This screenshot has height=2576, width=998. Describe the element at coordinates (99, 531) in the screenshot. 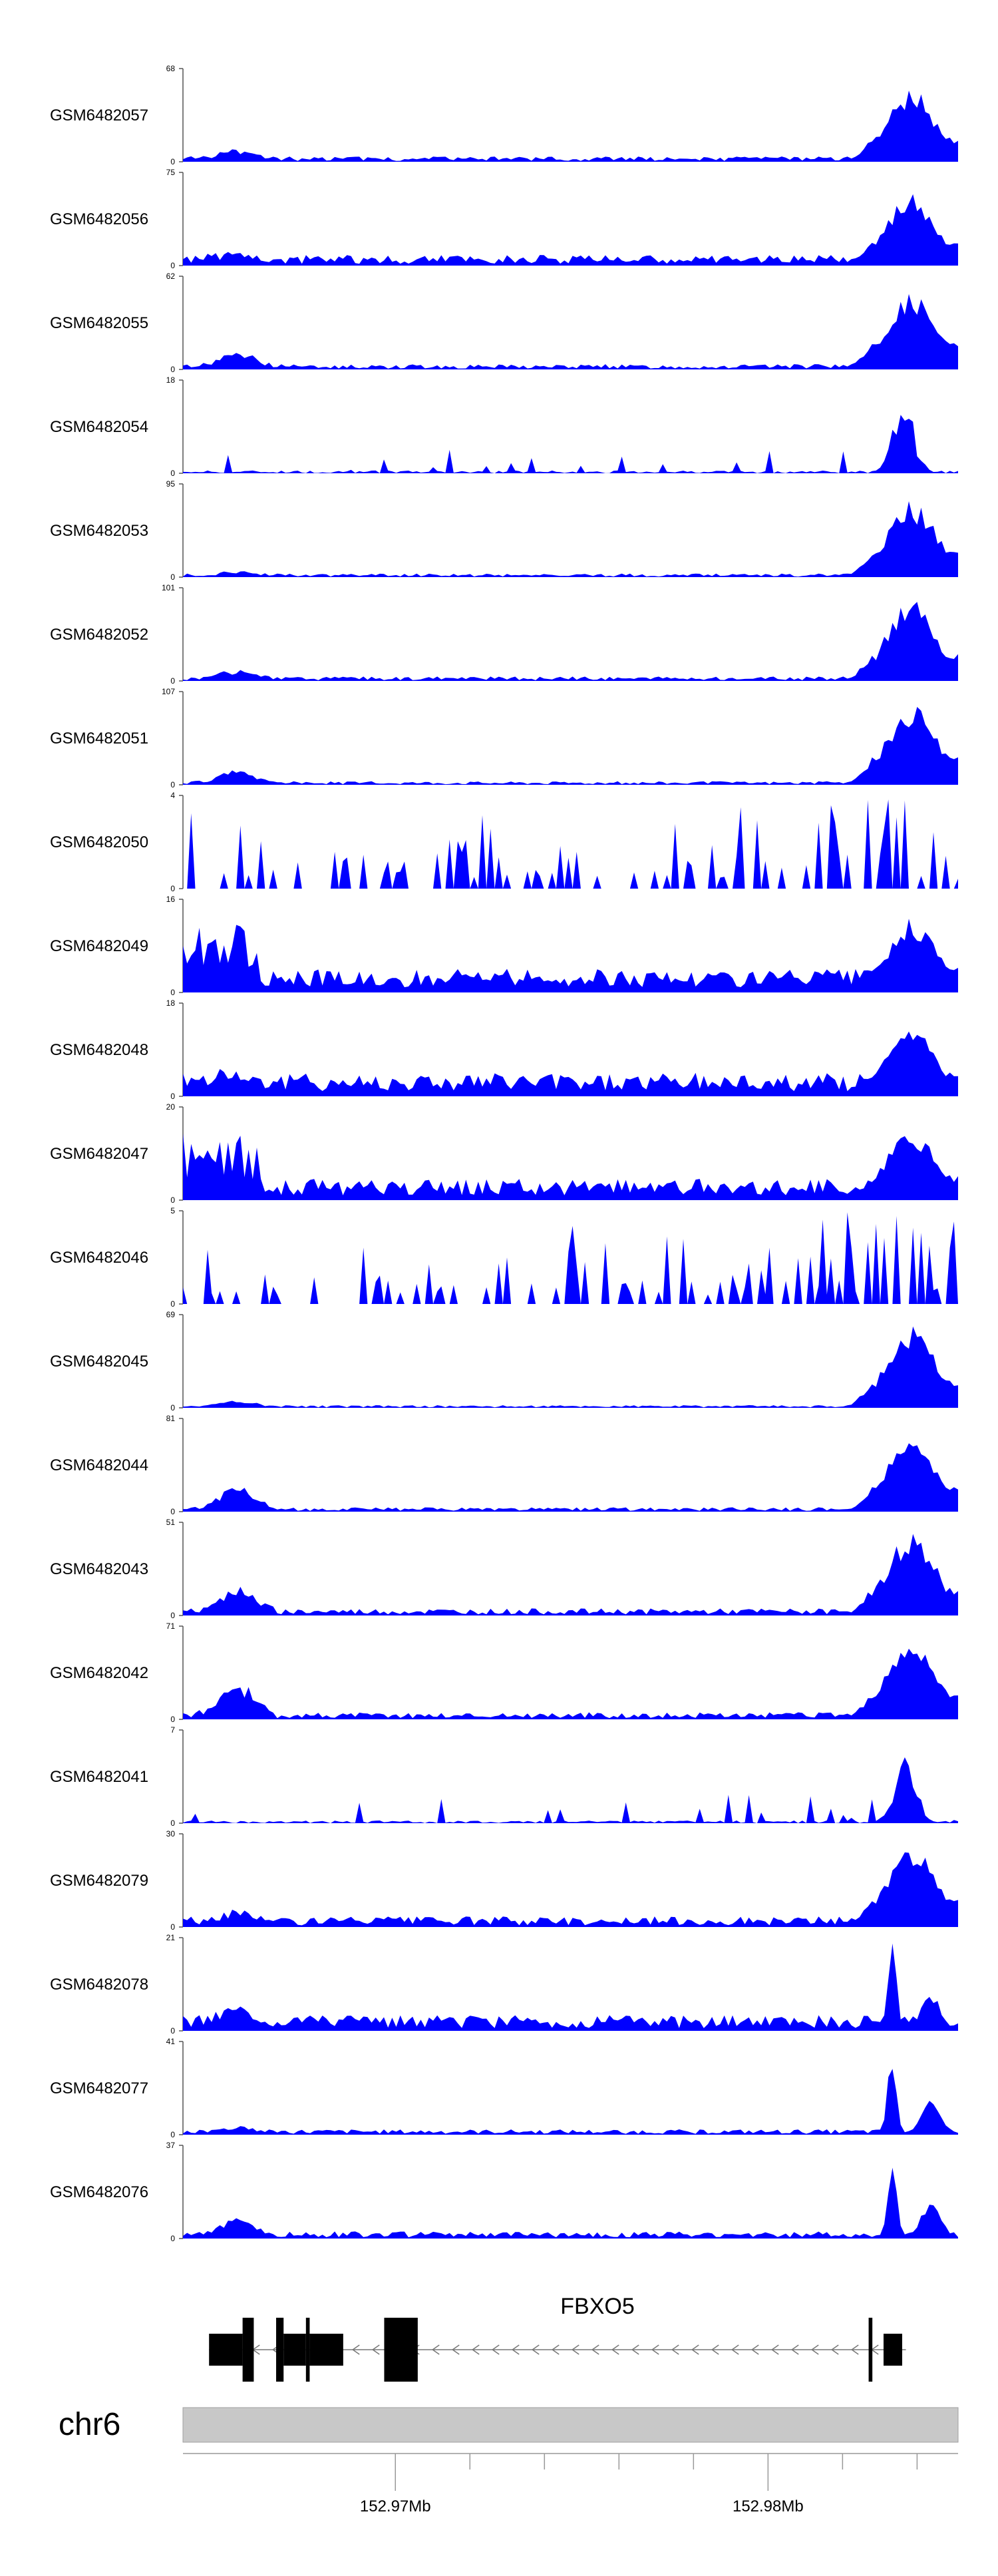

I see `track-label: GSM6482053` at that location.